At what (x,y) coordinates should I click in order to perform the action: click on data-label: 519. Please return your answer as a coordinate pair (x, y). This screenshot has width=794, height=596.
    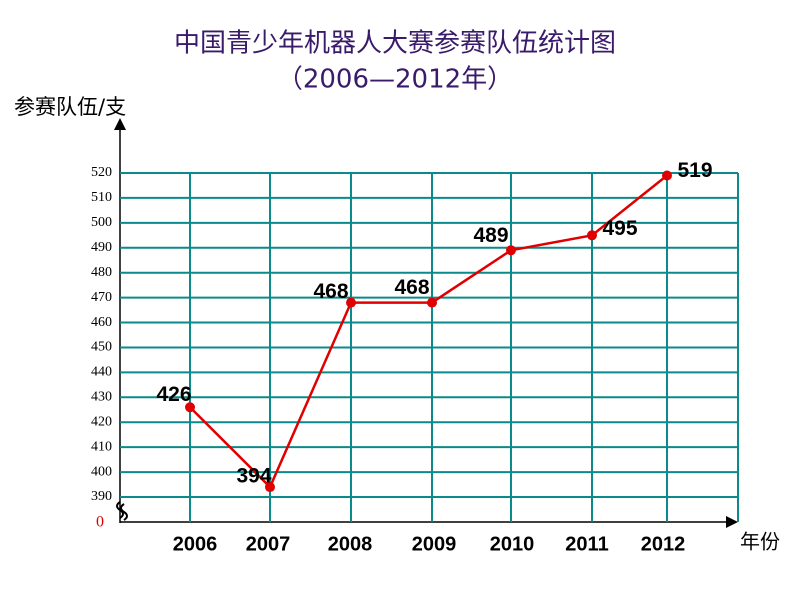
    Looking at the image, I should click on (694, 170).